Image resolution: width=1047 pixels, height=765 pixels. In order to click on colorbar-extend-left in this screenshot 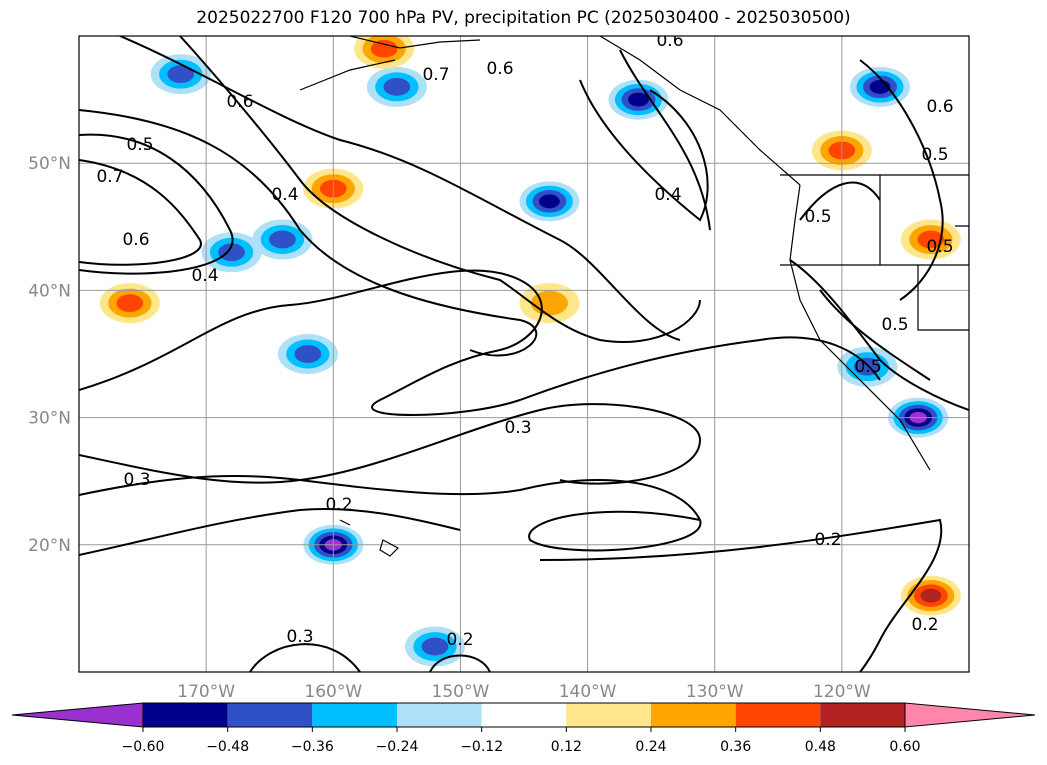, I will do `click(77, 715)`.